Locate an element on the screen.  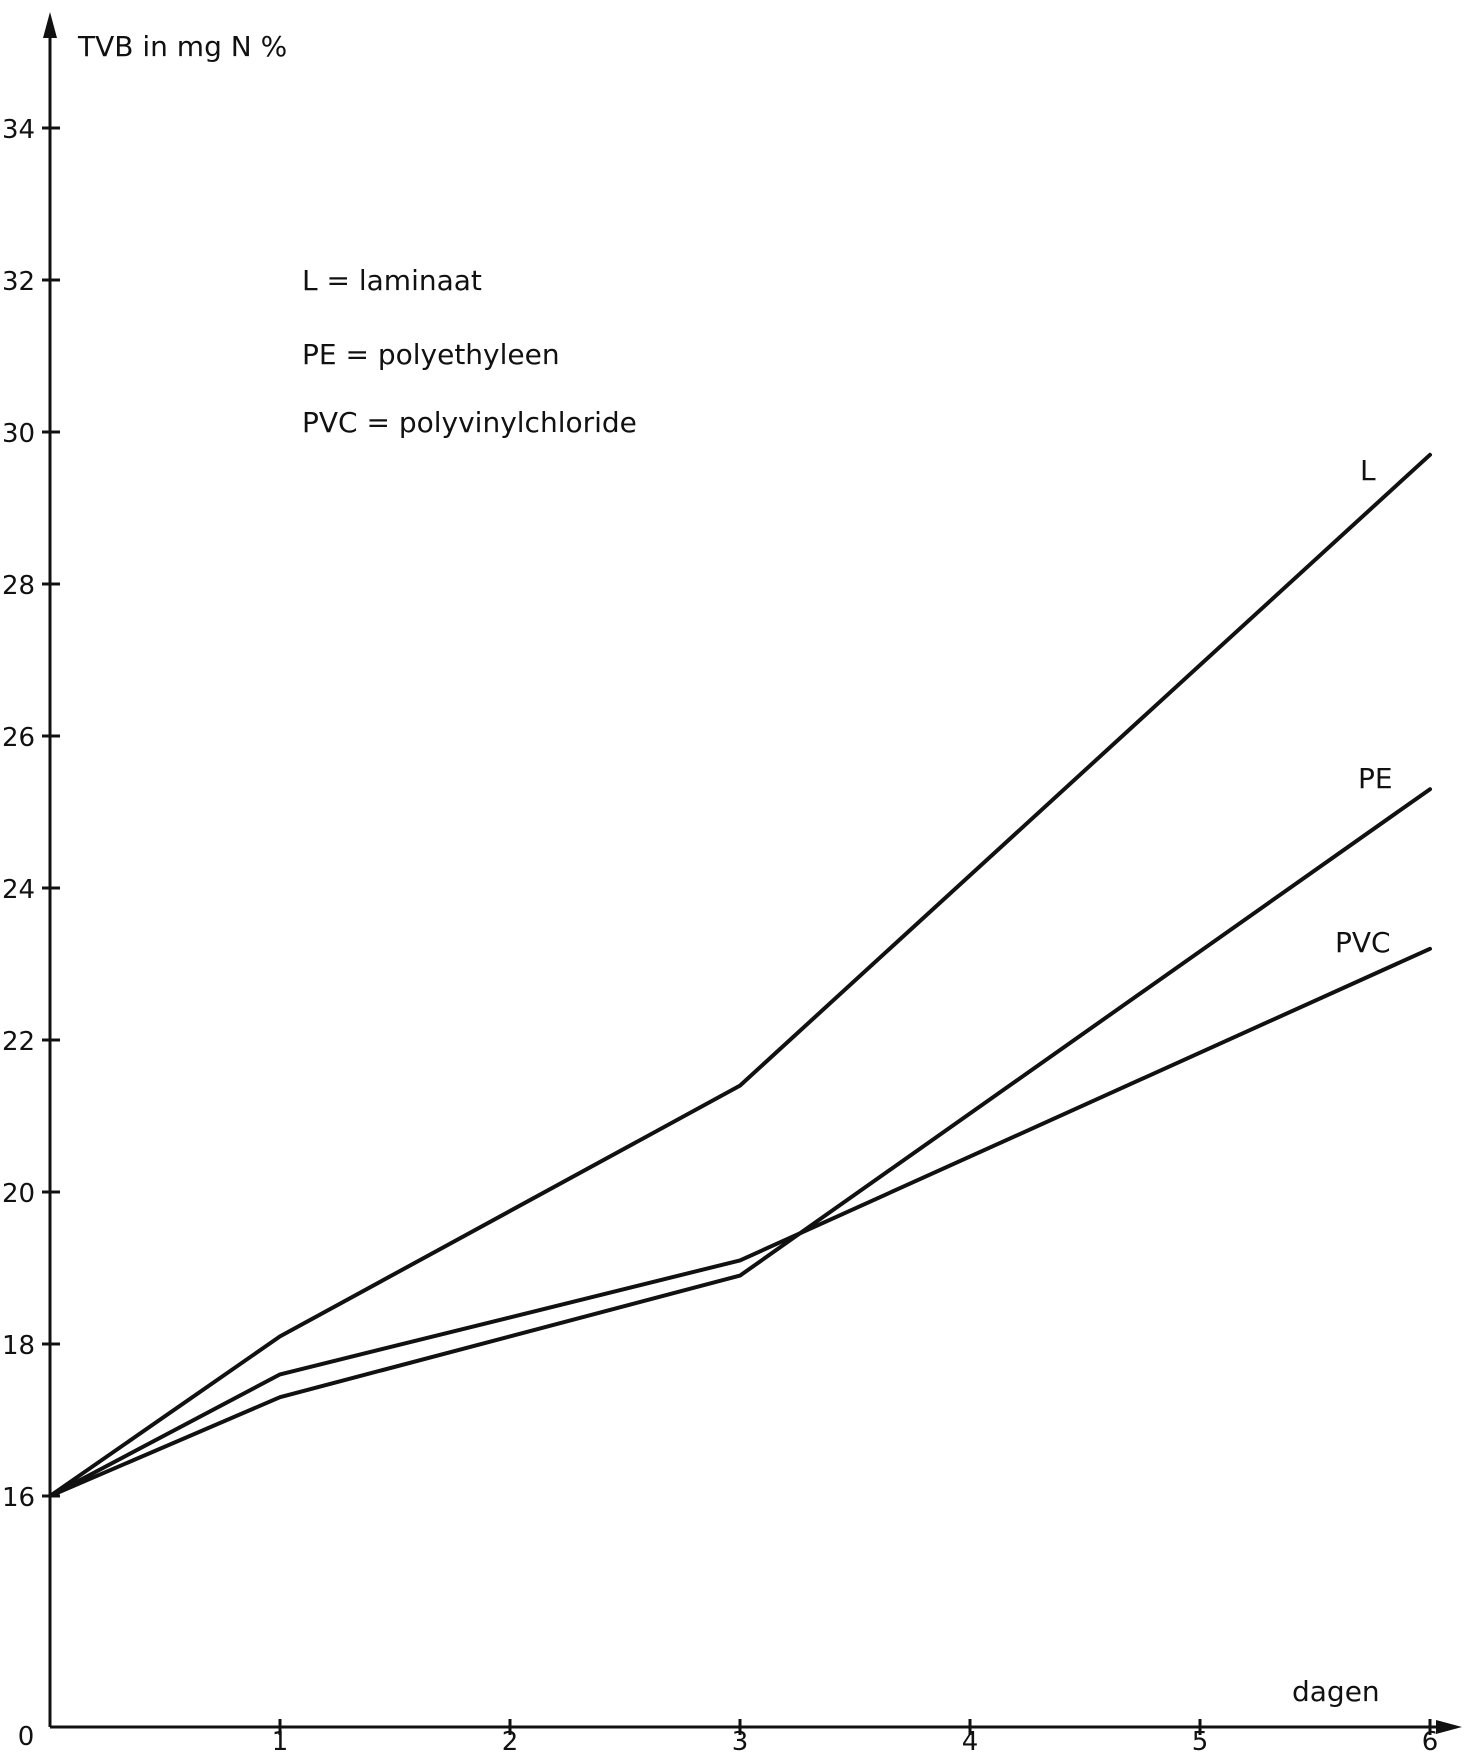
x-tick-label-6: 6 is located at coordinates (1430, 1741).